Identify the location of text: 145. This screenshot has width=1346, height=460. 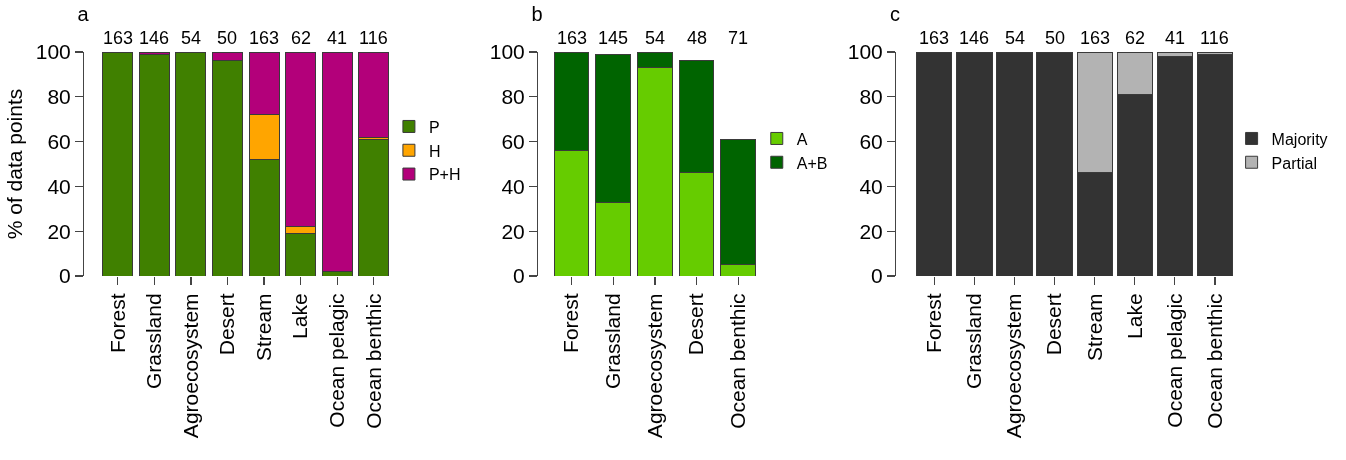
(613, 38).